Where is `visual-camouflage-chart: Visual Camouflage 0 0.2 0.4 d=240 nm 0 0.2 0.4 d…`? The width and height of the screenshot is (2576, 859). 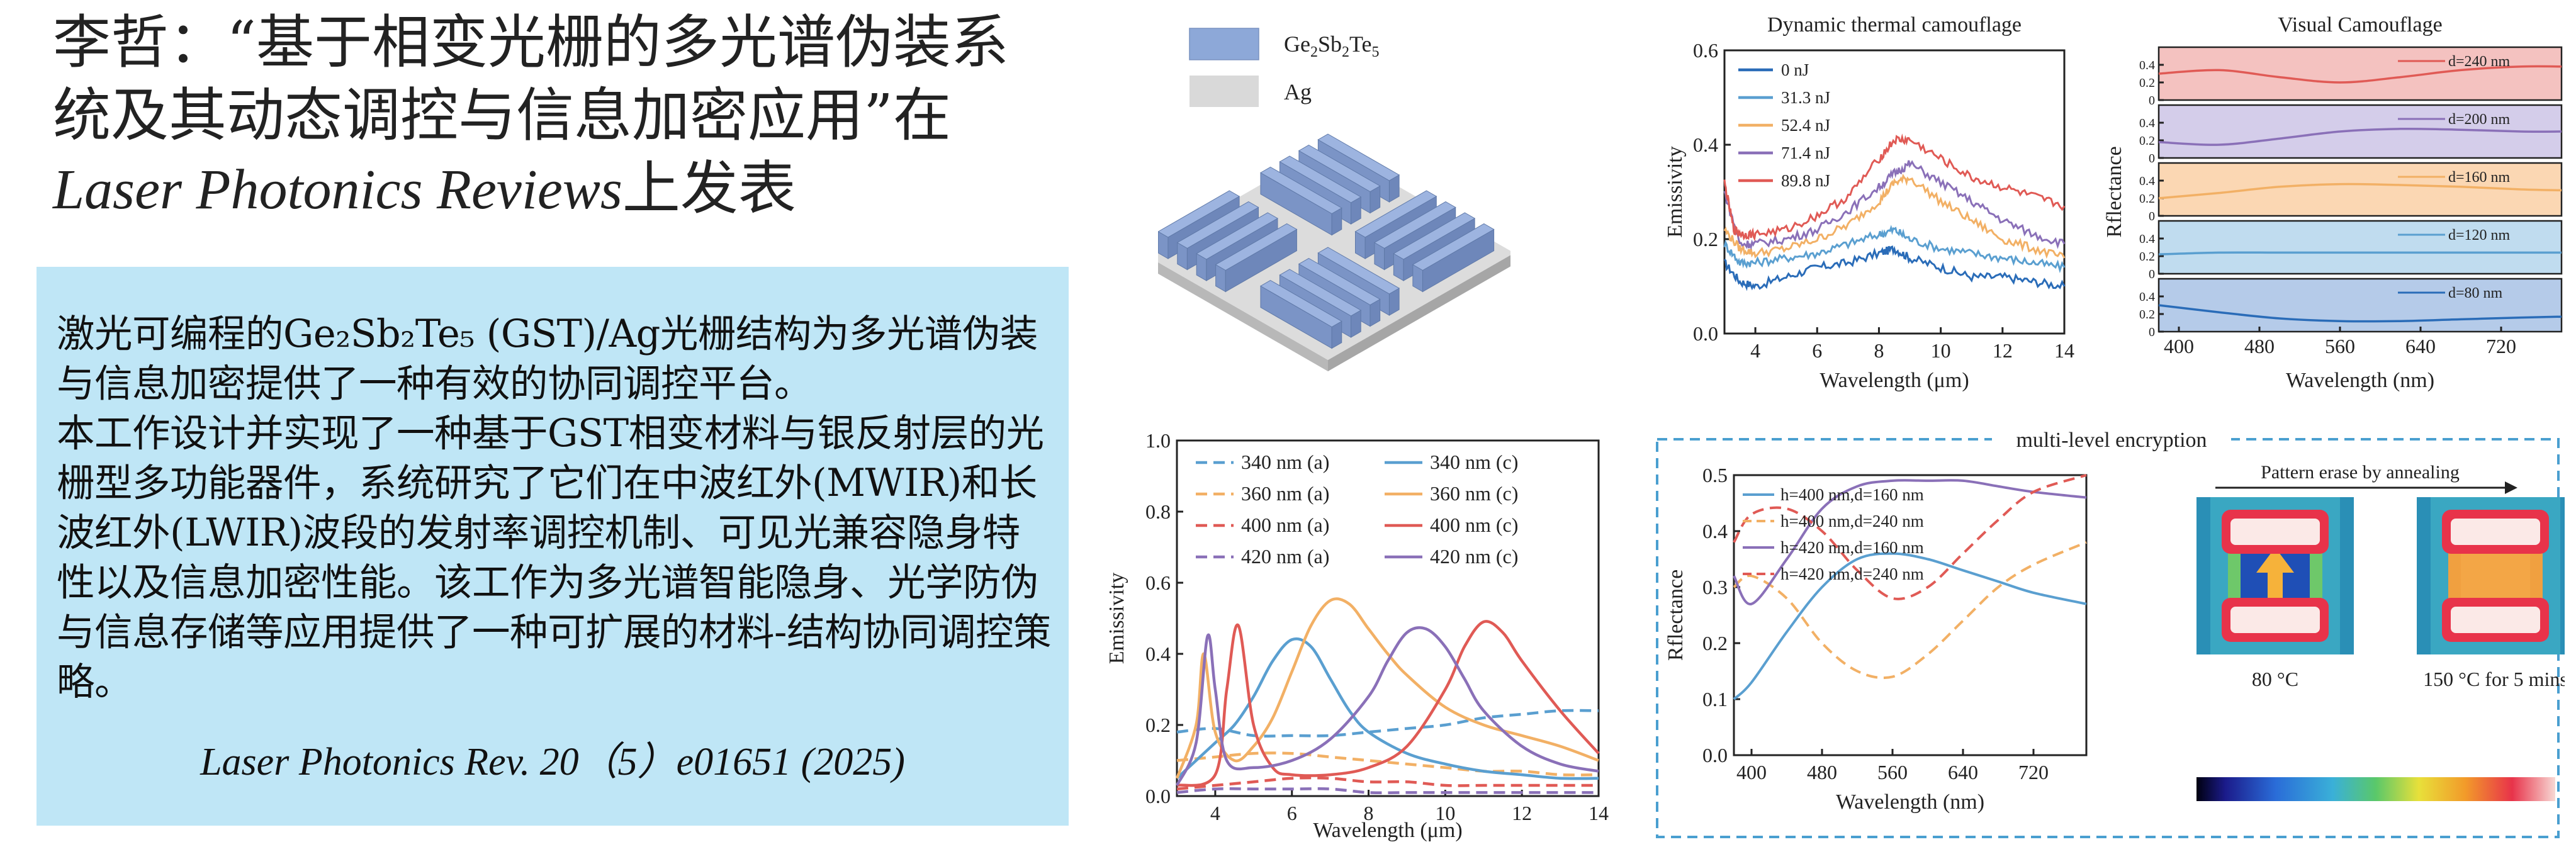
visual-camouflage-chart: Visual Camouflage 0 0.2 0.4 d=240 nm 0 0.2 0.4 d… is located at coordinates (2333, 202).